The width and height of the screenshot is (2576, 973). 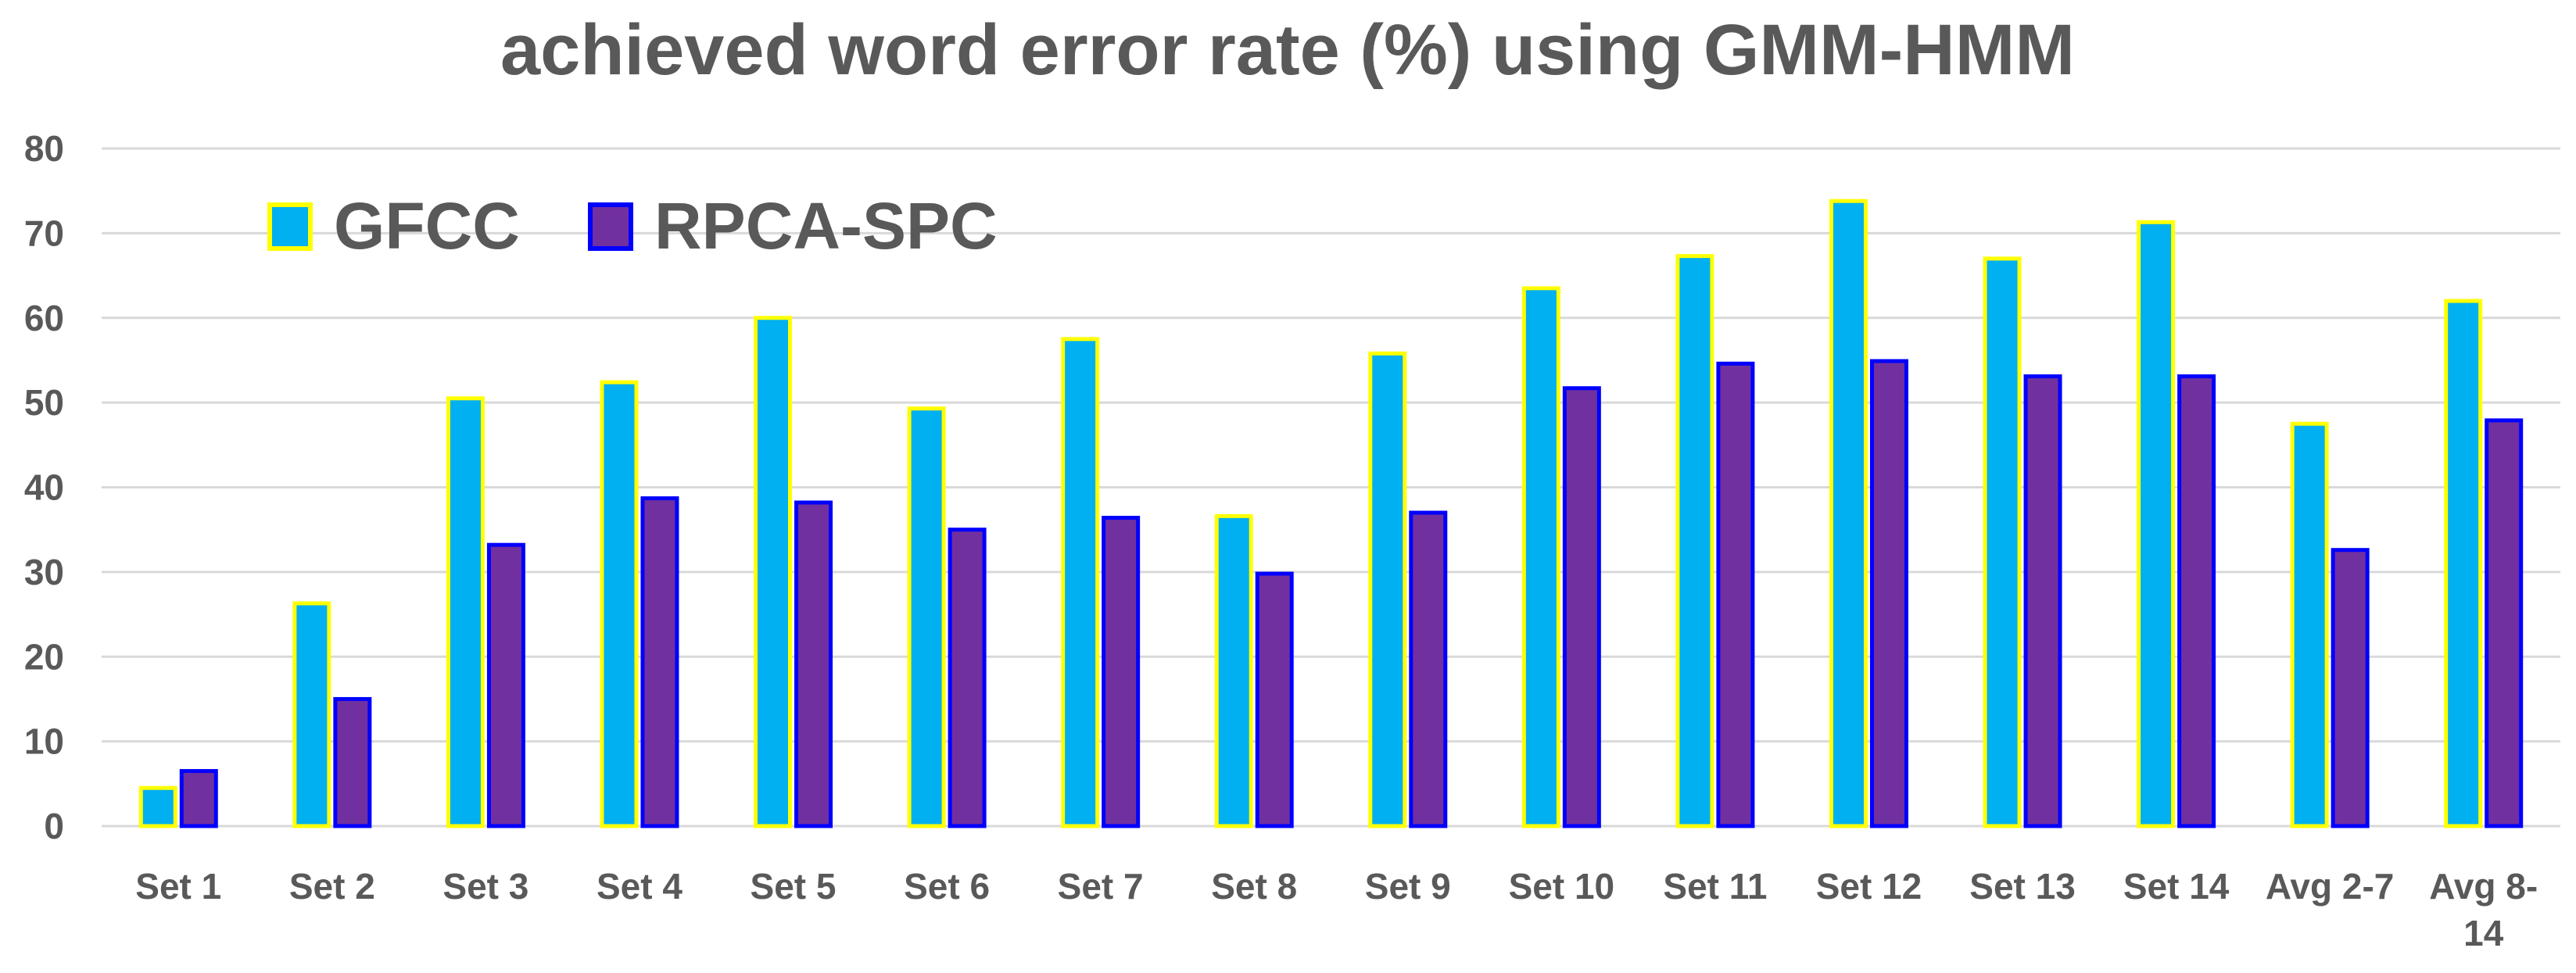 What do you see at coordinates (427, 226) in the screenshot?
I see `legend-label-gfcc: GFCC` at bounding box center [427, 226].